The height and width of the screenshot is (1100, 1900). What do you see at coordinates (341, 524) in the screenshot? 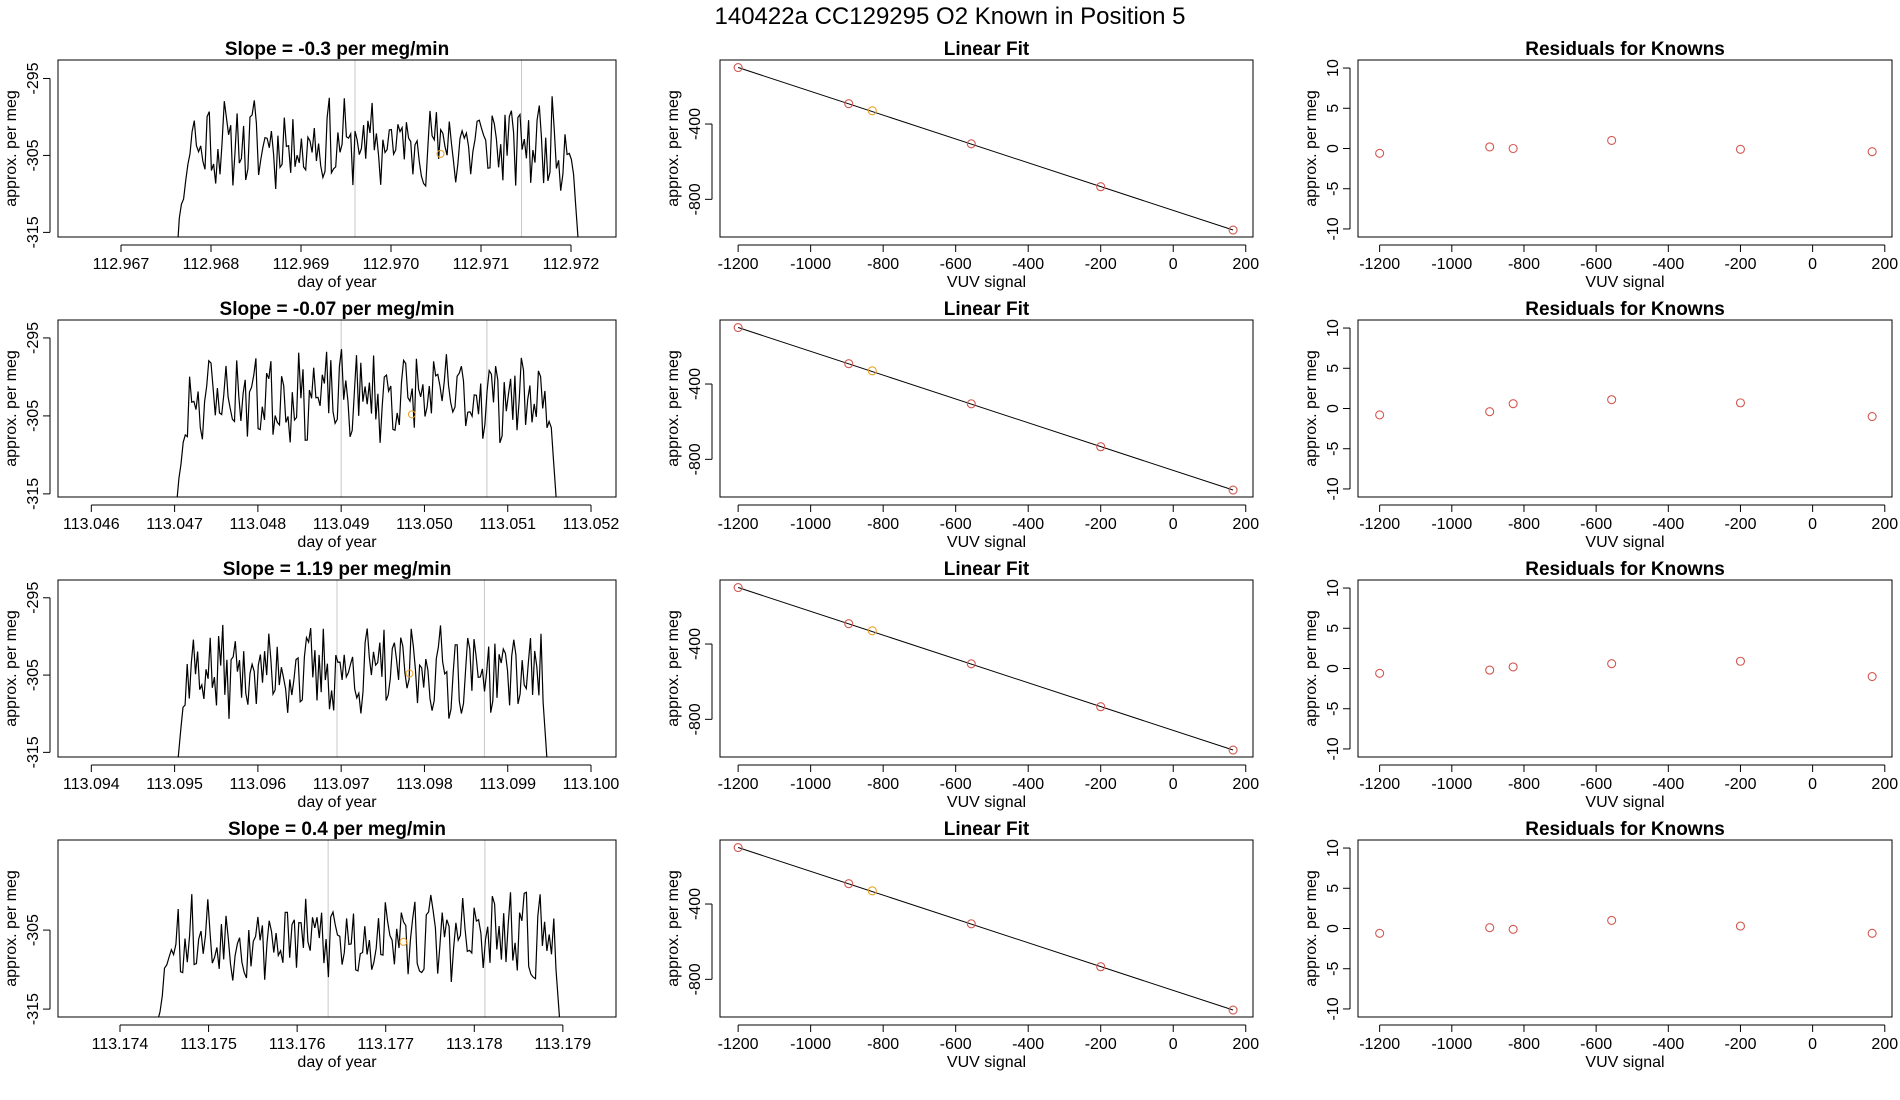
I see `x-tick-label: 113.049` at bounding box center [341, 524].